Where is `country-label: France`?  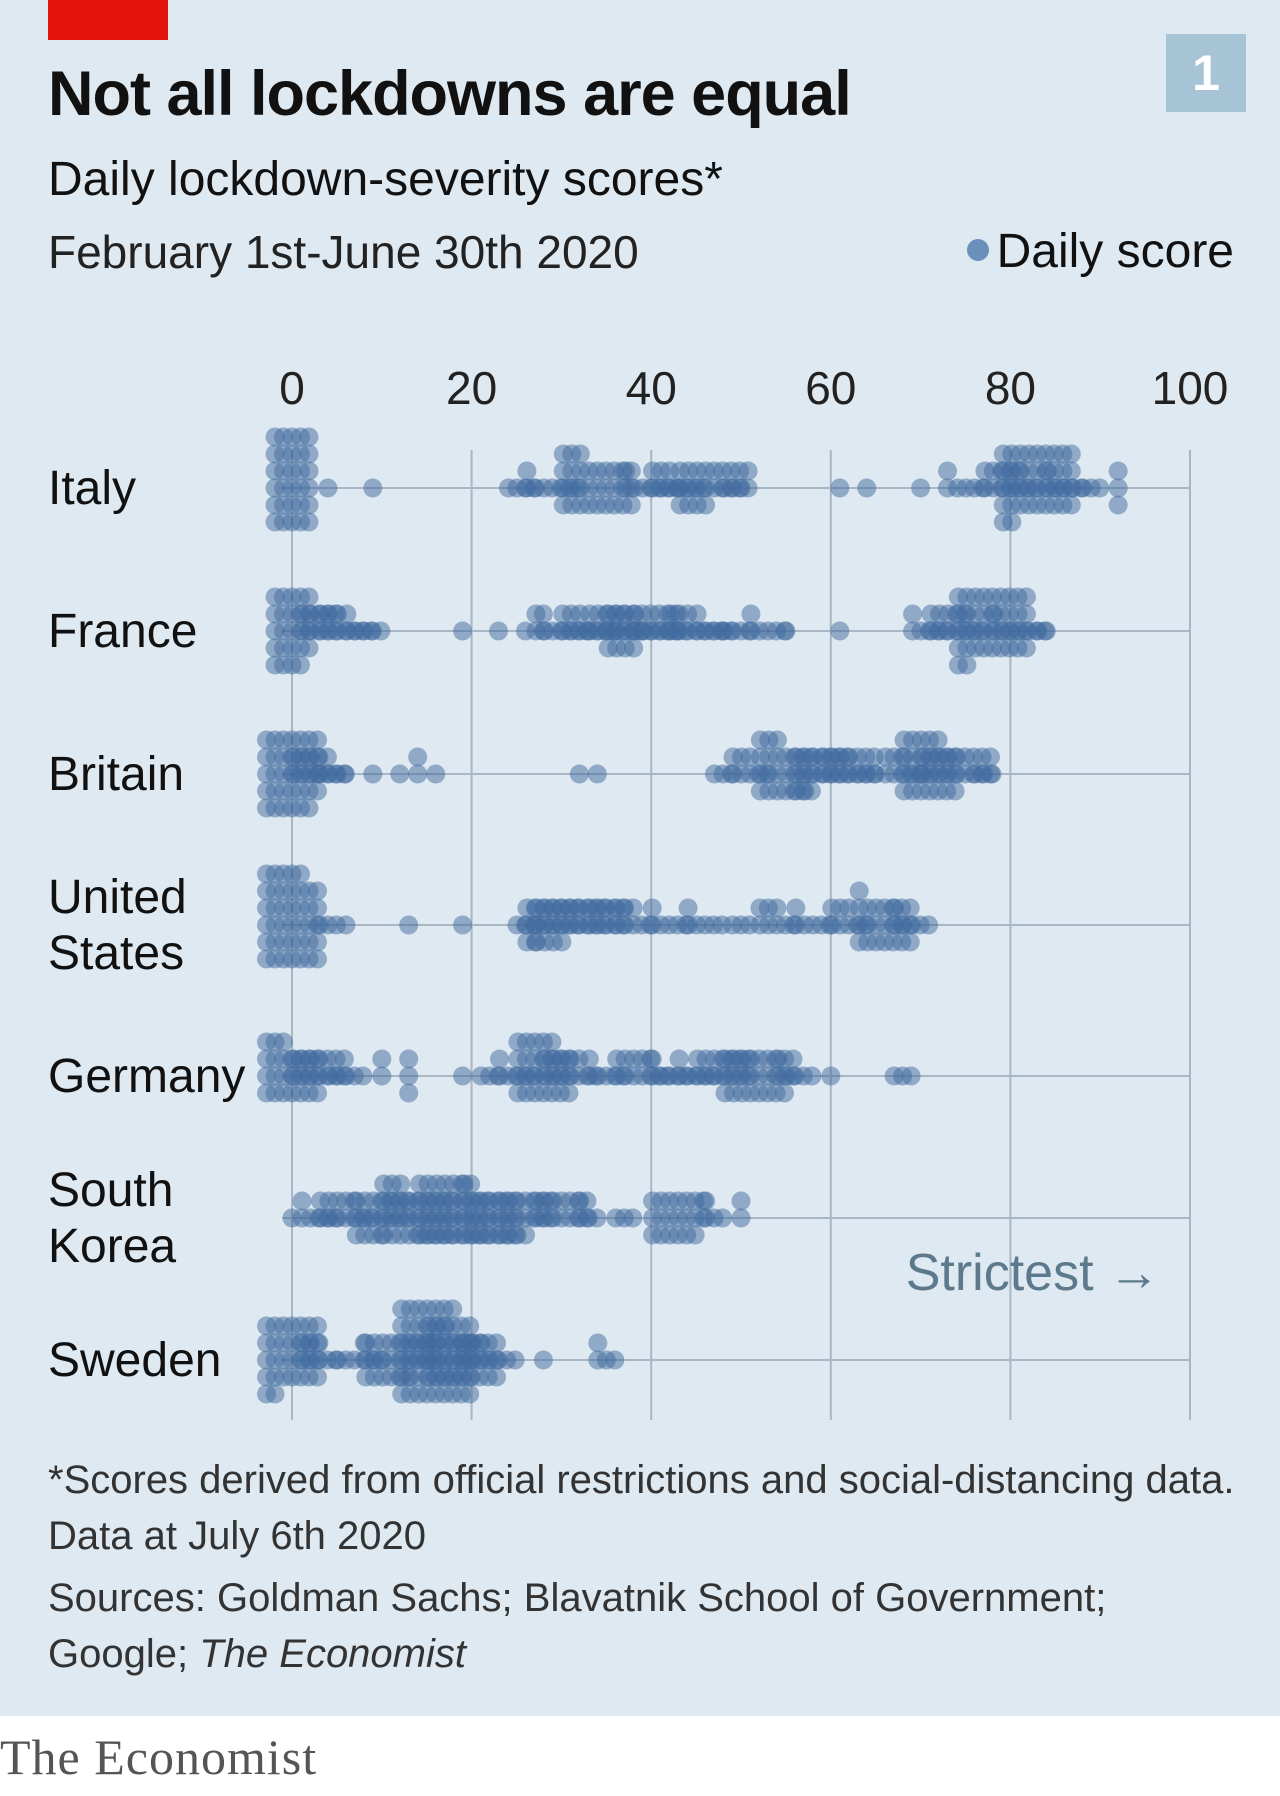
country-label: France is located at coordinates (122, 631).